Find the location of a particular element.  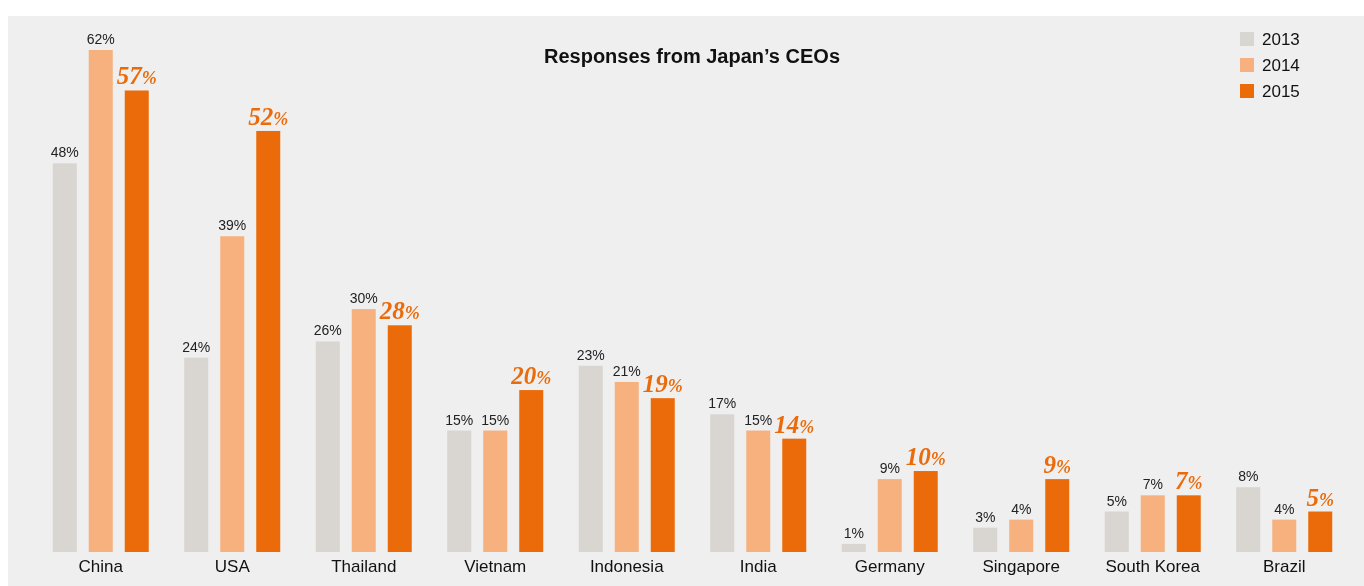

legend-label: 2013 is located at coordinates (1281, 39).